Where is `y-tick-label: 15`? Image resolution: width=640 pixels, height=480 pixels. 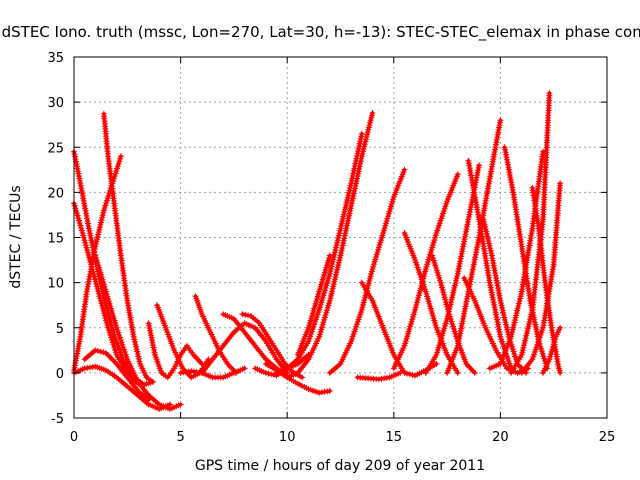
y-tick-label: 15 is located at coordinates (55, 239).